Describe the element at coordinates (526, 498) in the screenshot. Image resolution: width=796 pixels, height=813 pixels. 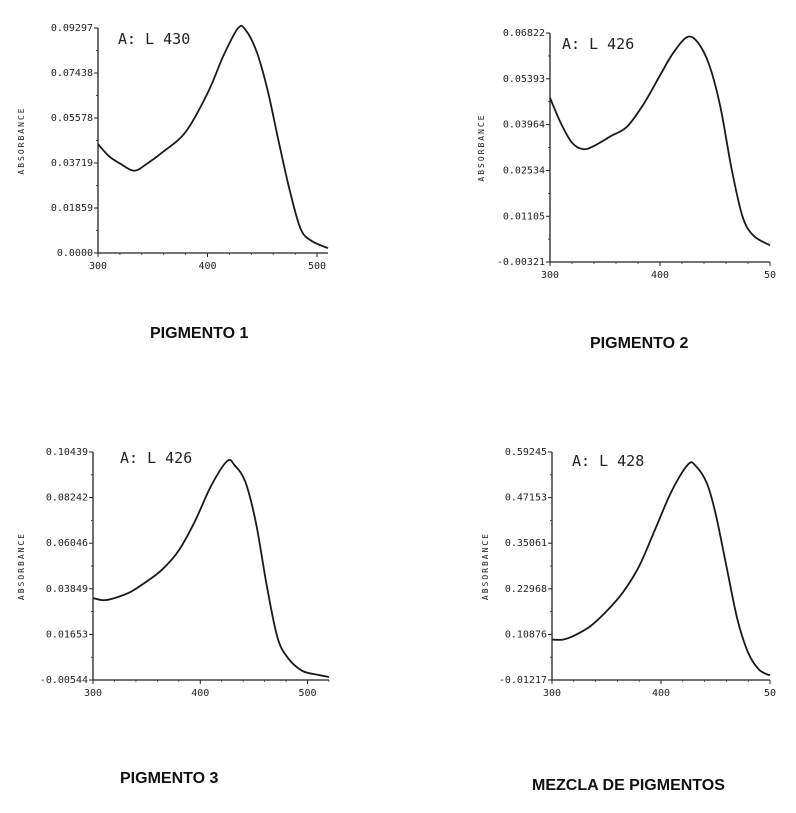
I see `y-tick-label: 0.47153` at that location.